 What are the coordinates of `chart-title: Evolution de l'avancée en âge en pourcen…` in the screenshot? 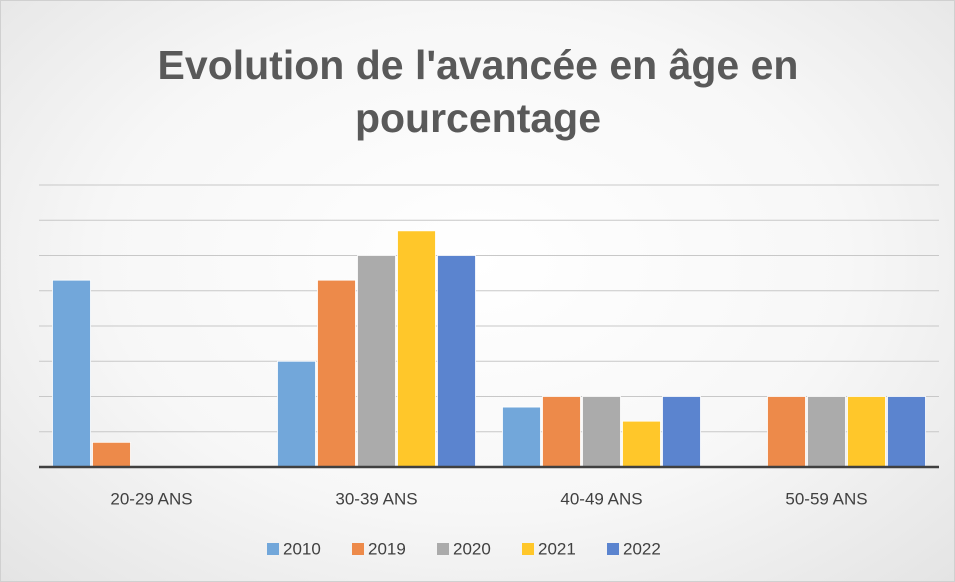 It's located at (478, 91).